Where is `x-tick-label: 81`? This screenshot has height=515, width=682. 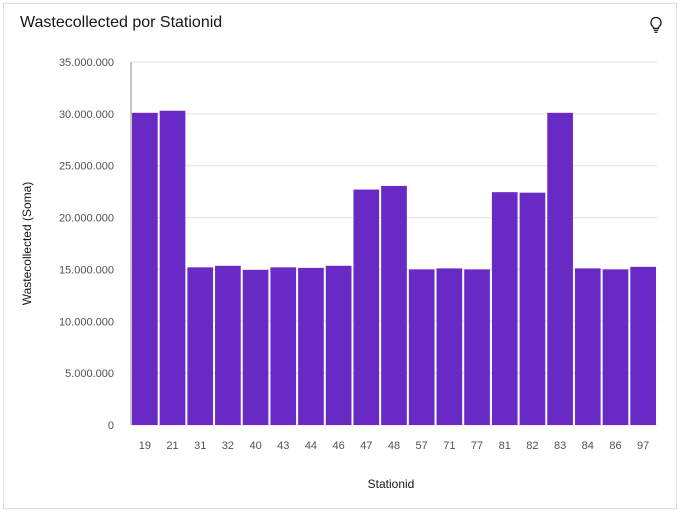
x-tick-label: 81 is located at coordinates (505, 446).